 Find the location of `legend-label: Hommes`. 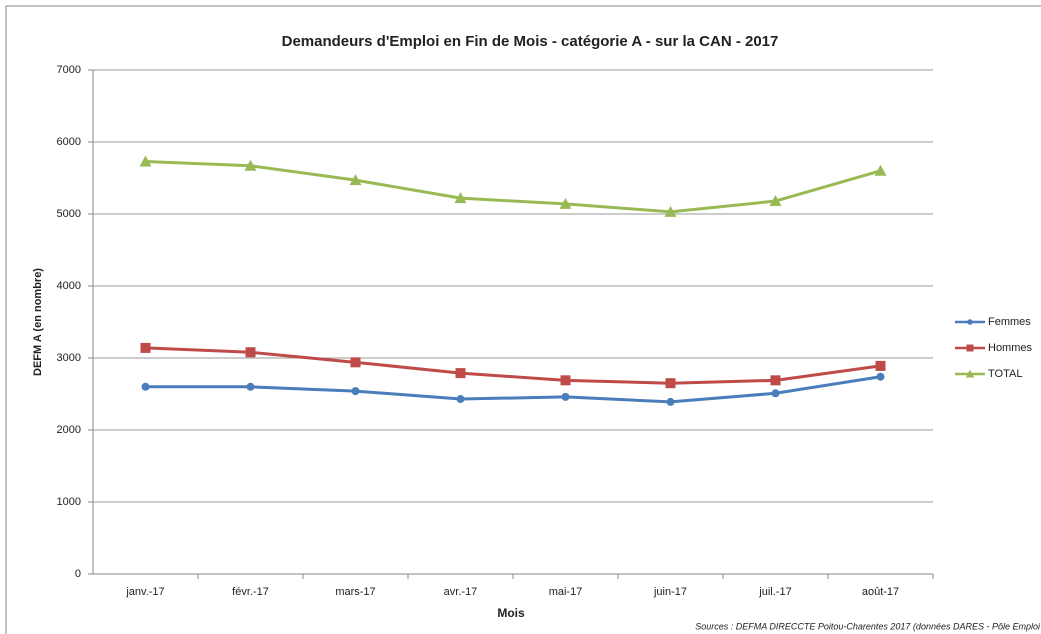

legend-label: Hommes is located at coordinates (1010, 348).